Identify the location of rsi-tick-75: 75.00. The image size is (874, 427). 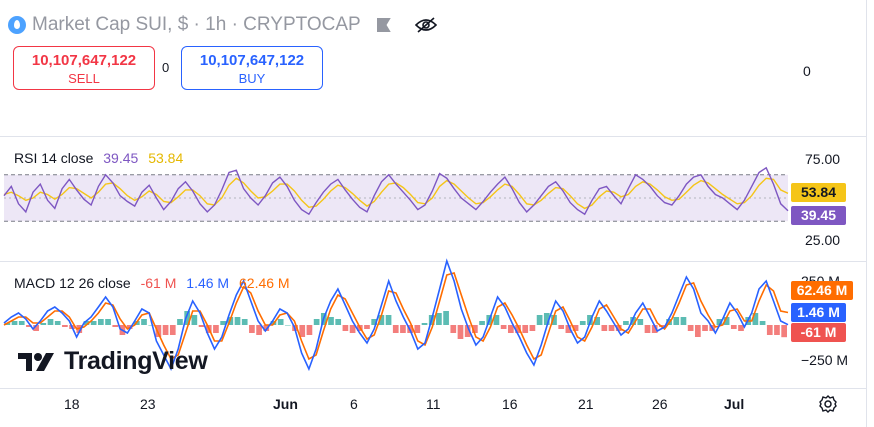
(823, 159).